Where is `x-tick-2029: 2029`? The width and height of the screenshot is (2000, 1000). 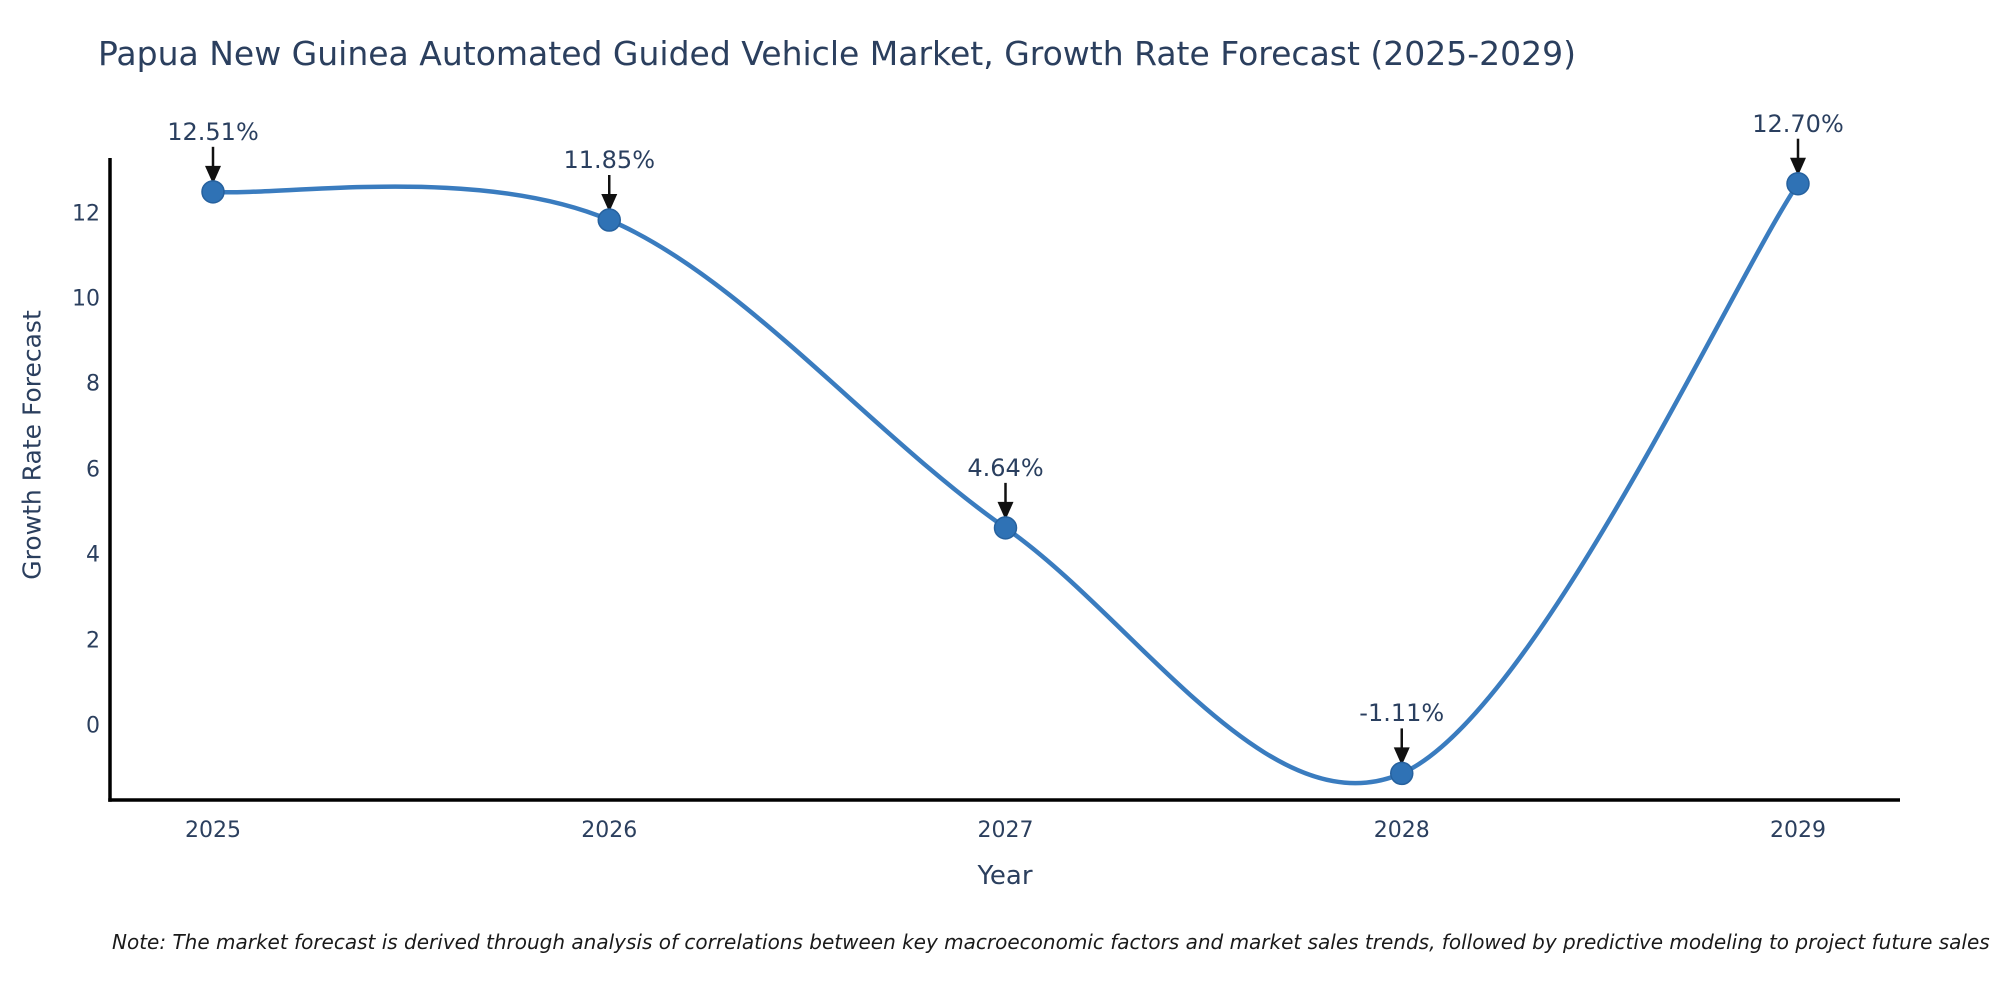 x-tick-2029: 2029 is located at coordinates (1798, 830).